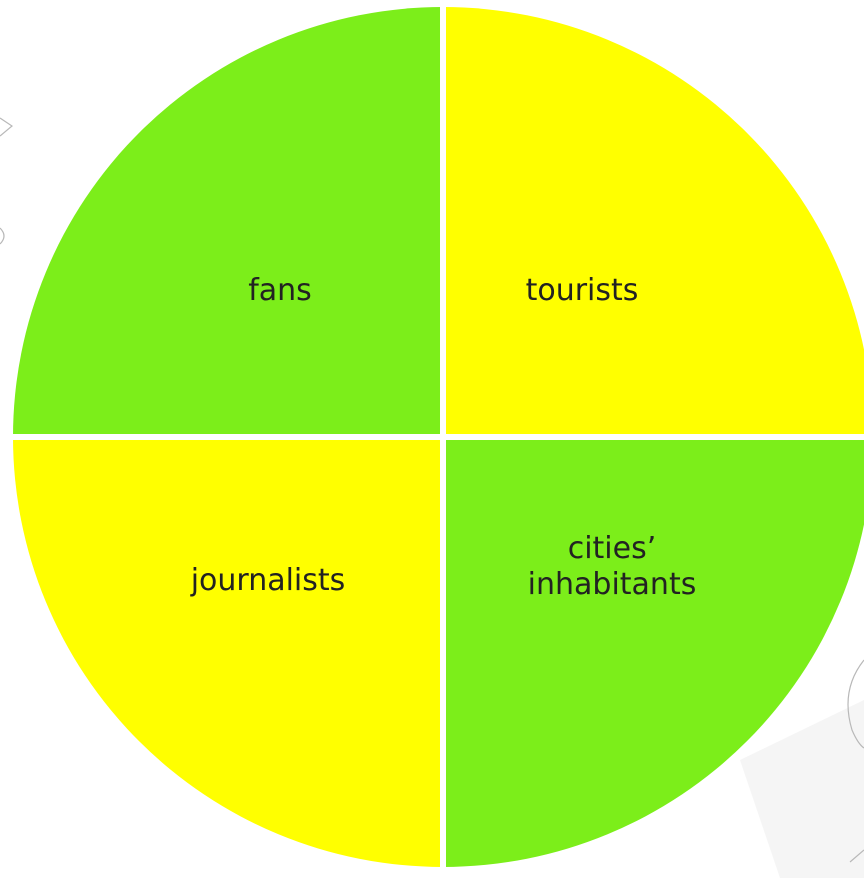  I want to click on quadrant-label-line: journalists, so click(268, 580).